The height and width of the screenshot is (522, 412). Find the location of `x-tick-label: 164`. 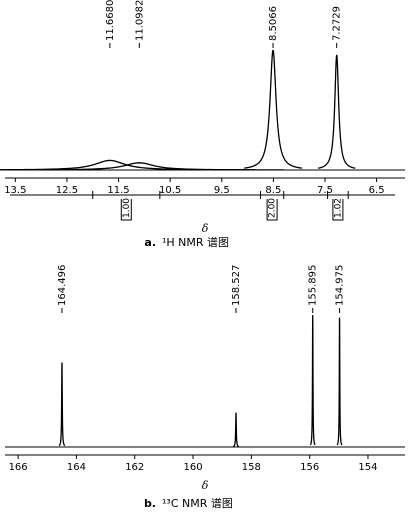

x-tick-label: 164 is located at coordinates (76, 467).